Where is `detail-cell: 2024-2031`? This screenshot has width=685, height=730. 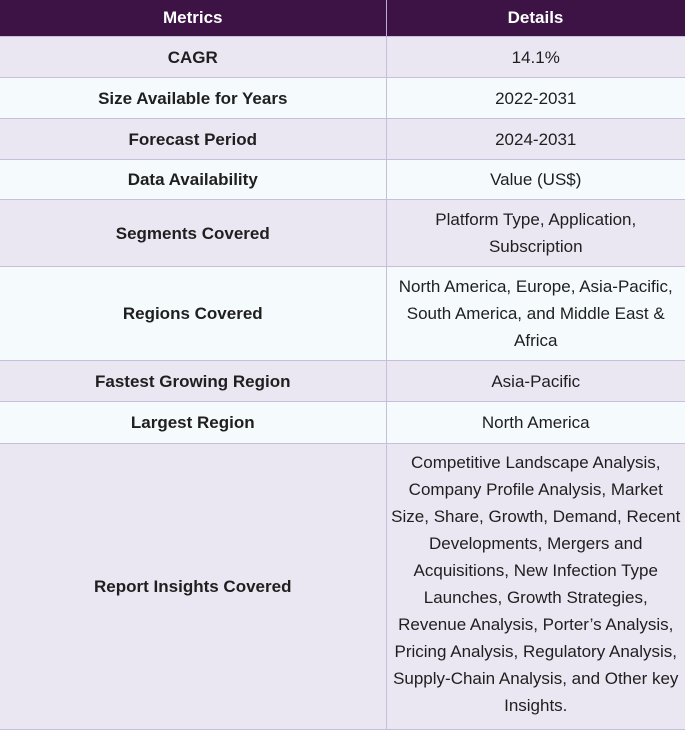
detail-cell: 2024-2031 is located at coordinates (535, 139).